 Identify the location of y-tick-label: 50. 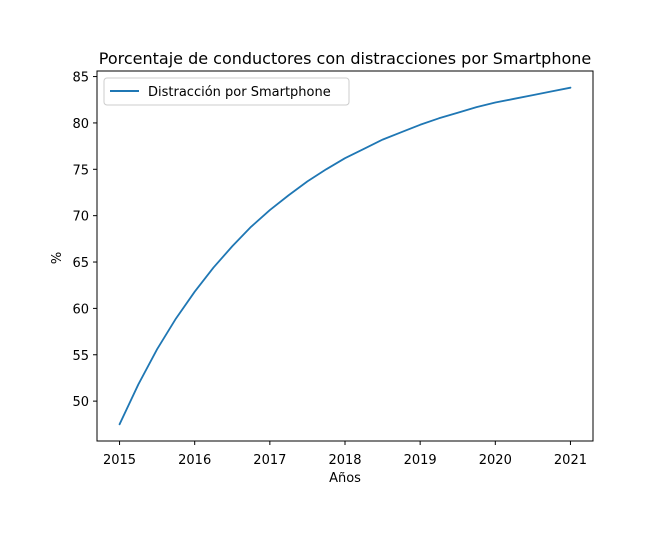
(80, 402).